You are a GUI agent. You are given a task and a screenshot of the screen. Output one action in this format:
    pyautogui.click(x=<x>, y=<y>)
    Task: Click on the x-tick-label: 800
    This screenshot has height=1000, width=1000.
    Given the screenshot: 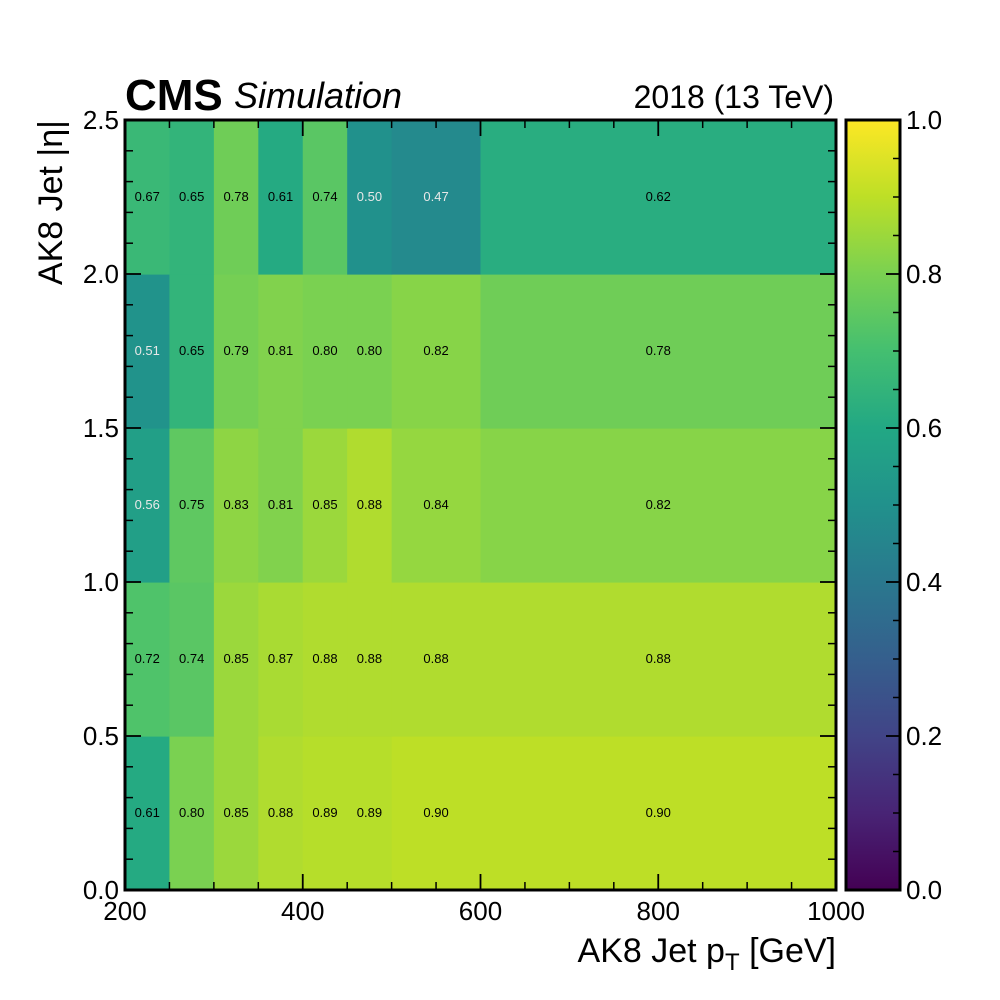 What is the action you would take?
    pyautogui.click(x=658, y=911)
    